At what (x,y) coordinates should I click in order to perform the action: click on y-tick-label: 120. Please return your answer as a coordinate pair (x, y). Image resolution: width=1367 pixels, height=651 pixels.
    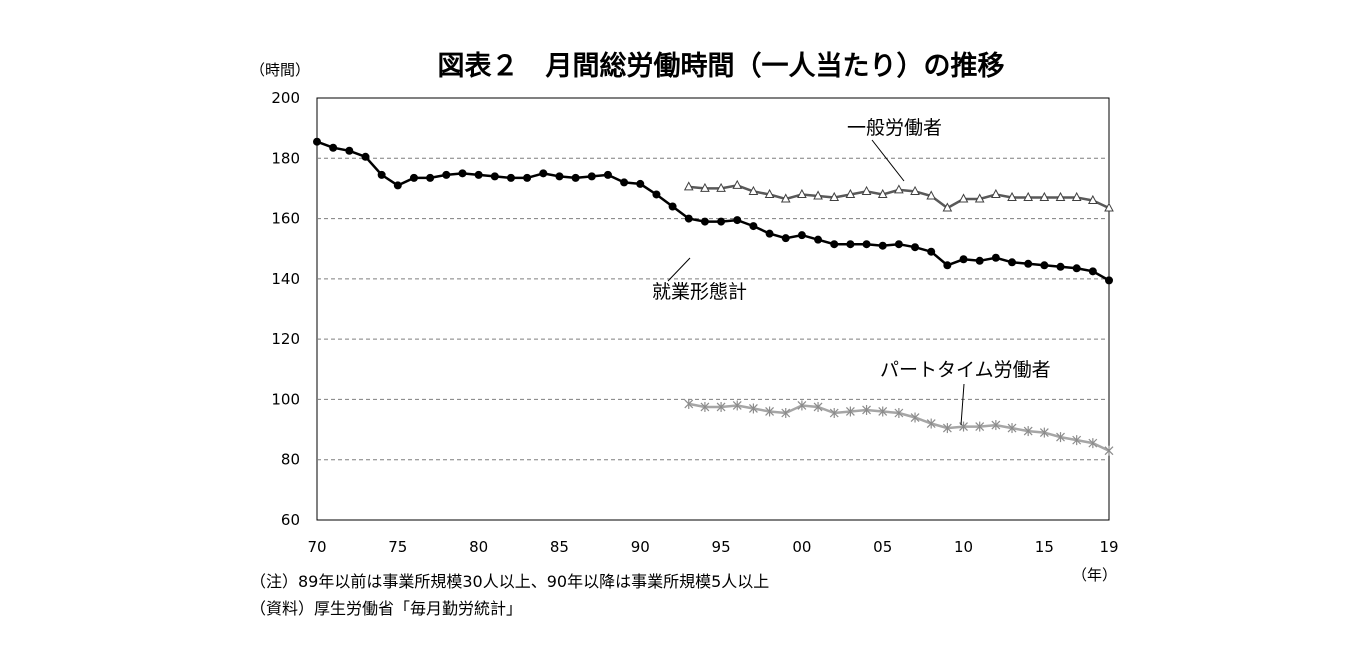
    Looking at the image, I should click on (285, 339).